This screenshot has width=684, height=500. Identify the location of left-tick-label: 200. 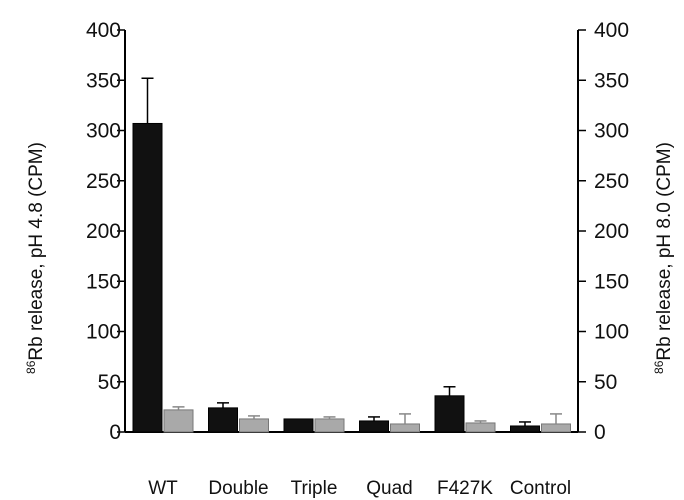
(103, 231).